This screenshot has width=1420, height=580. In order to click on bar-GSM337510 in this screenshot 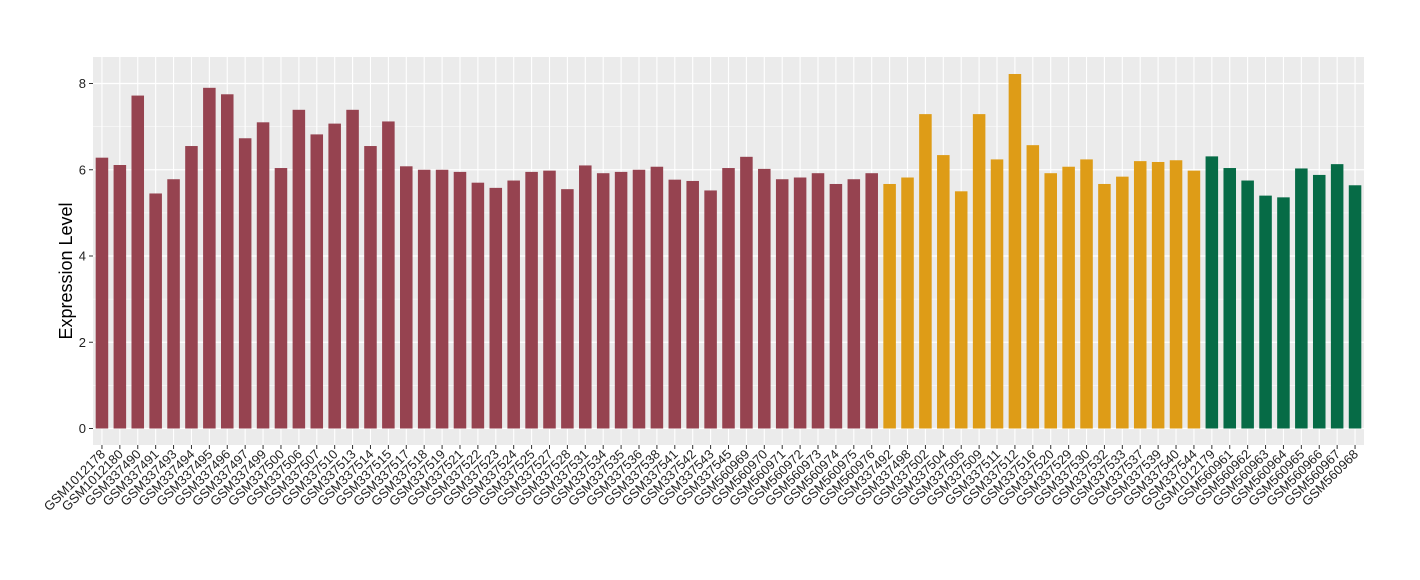, I will do `click(334, 276)`.